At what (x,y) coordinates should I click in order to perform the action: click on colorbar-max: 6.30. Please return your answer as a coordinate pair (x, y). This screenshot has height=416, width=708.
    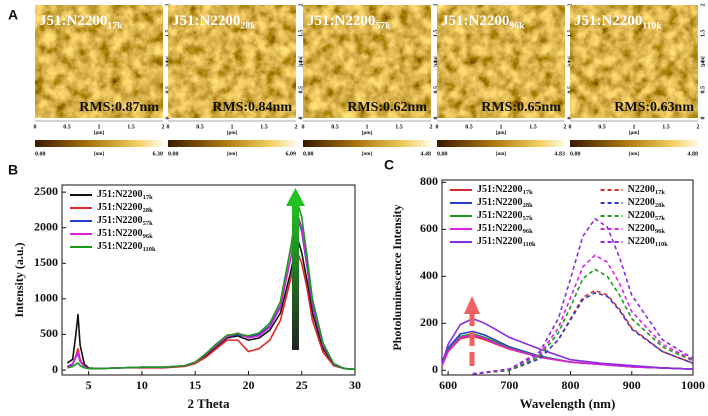
    Looking at the image, I should click on (158, 154).